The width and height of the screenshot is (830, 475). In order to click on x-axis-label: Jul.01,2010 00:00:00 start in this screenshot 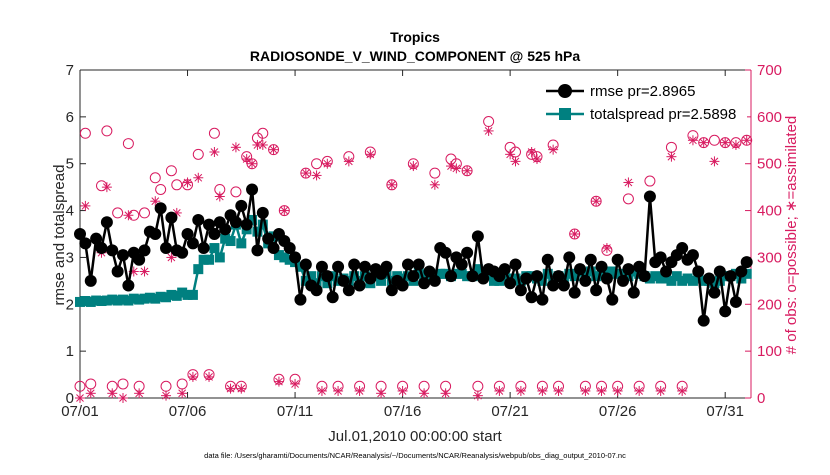, I will do `click(415, 436)`.